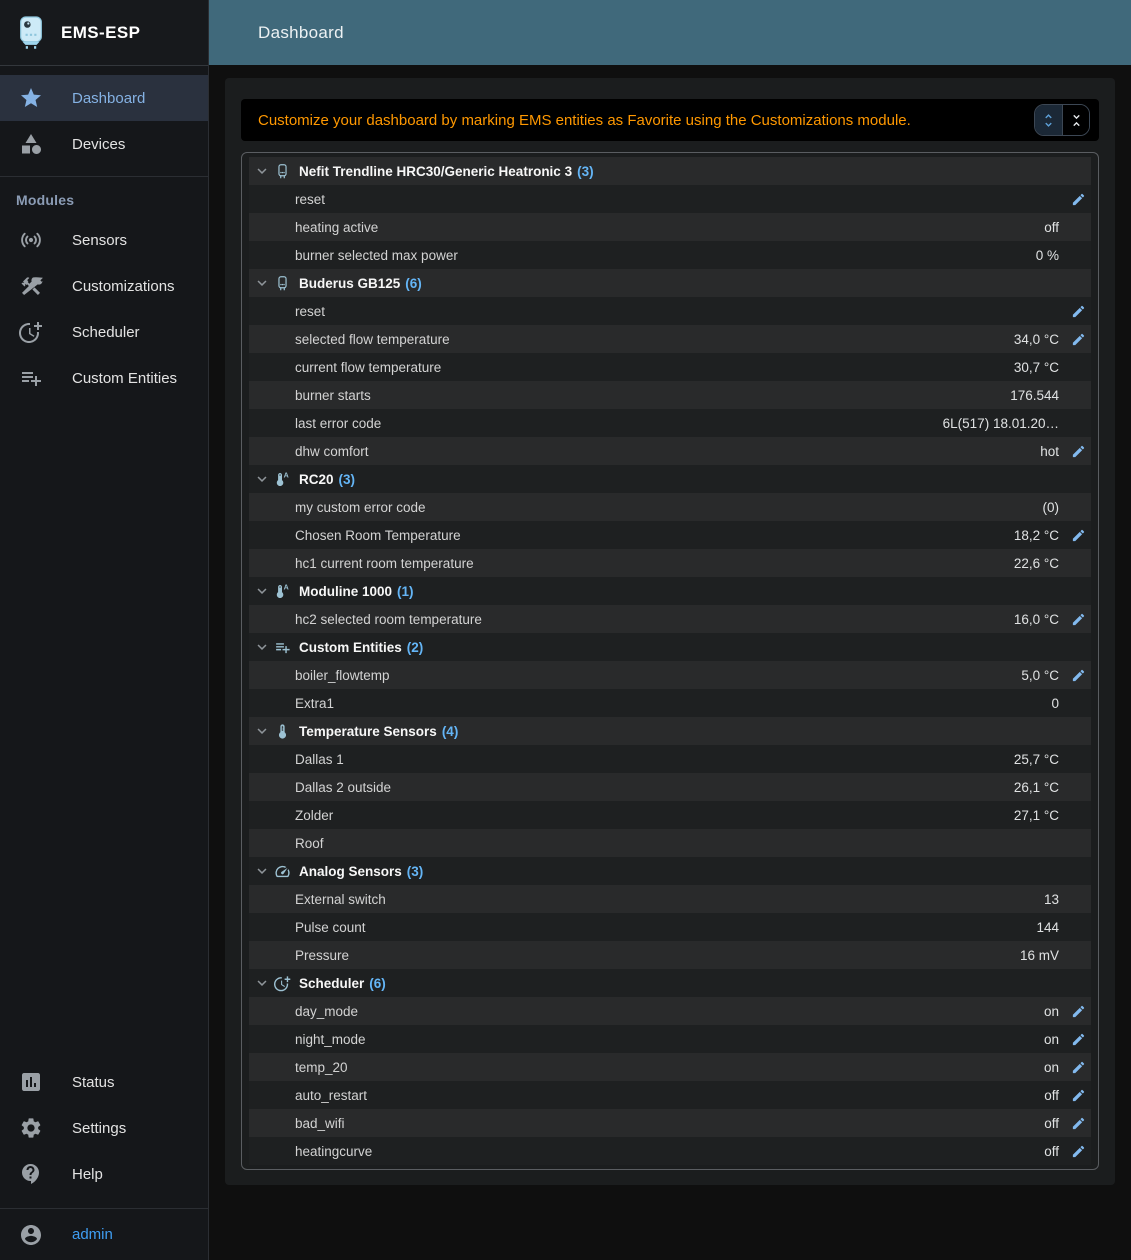 The width and height of the screenshot is (1131, 1260). I want to click on entity-label: current flow temperature, so click(368, 367).